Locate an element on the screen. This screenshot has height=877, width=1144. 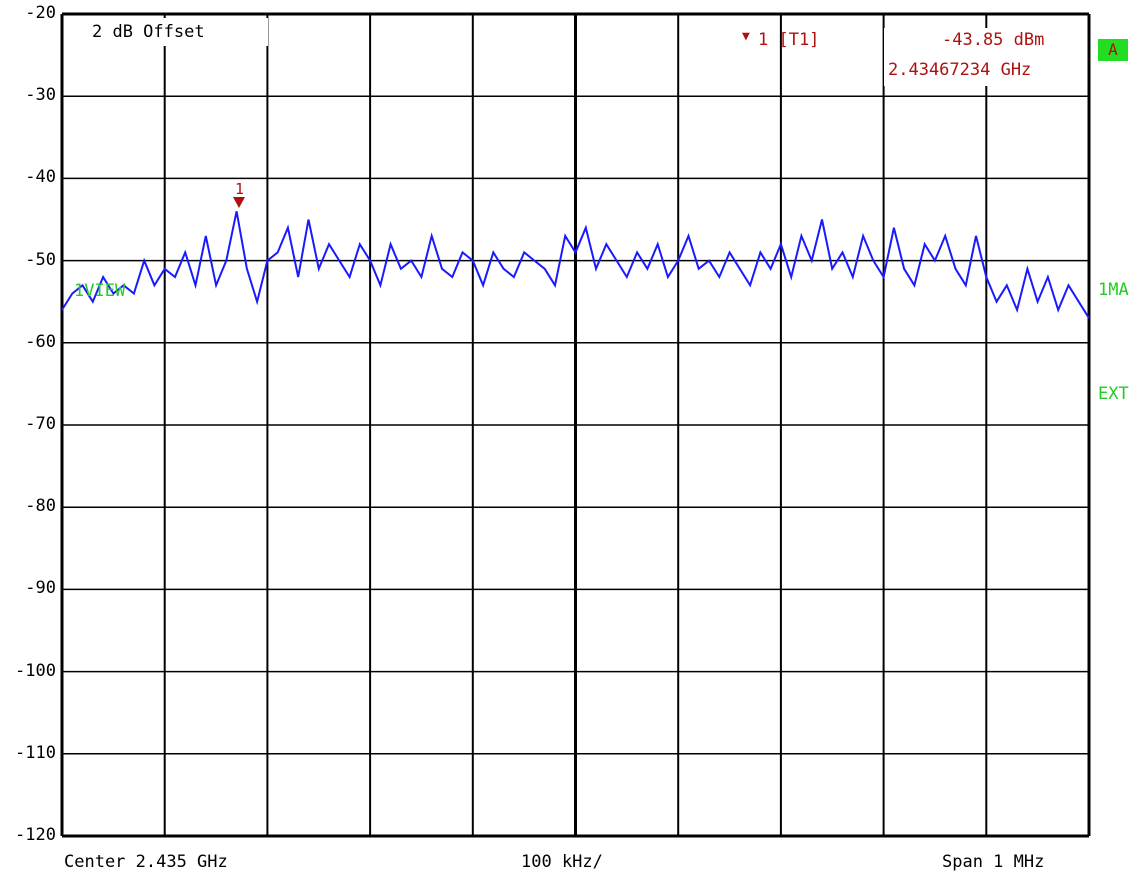
marker-1-label: 1 is located at coordinates (239, 189).